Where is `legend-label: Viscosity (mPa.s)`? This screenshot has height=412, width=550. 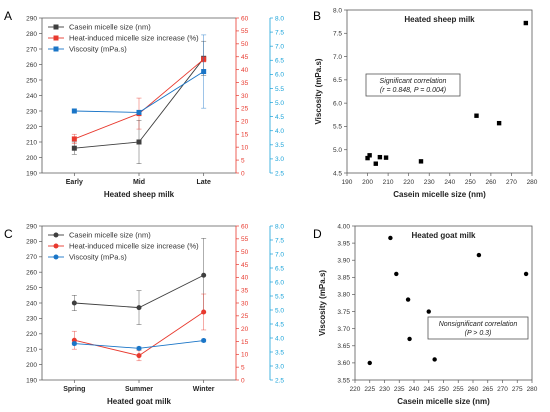
legend-label: Viscosity (mPa.s) is located at coordinates (98, 257).